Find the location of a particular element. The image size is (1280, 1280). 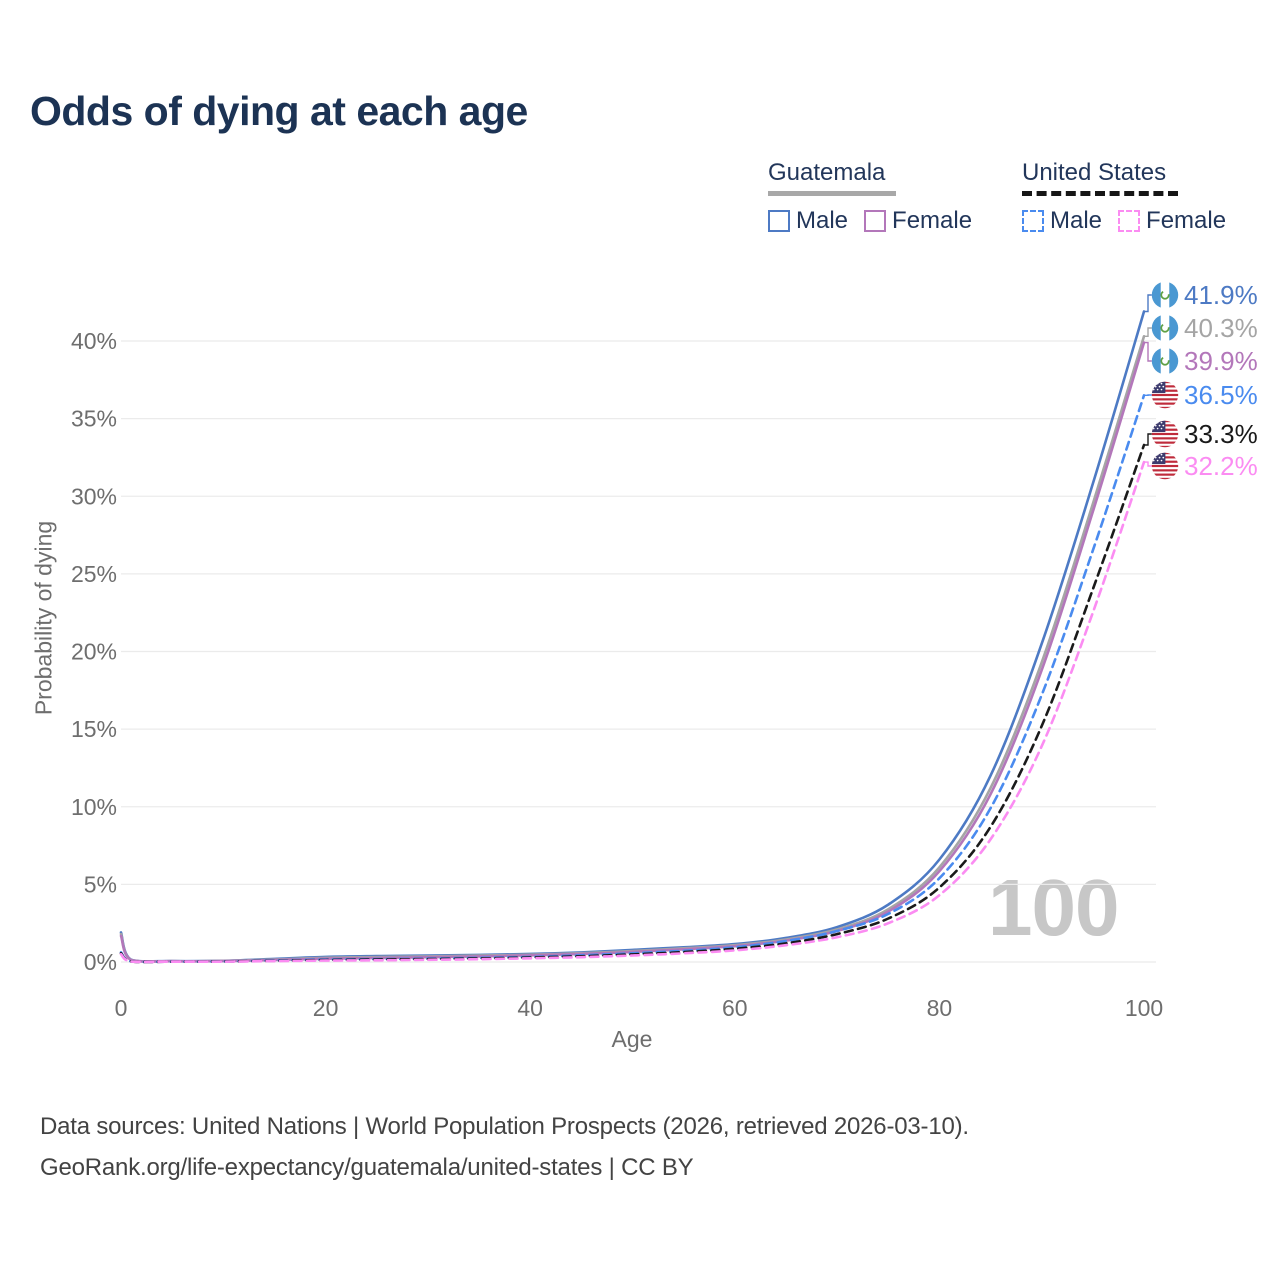

guatemala-solid-line-swatch is located at coordinates (832, 194).